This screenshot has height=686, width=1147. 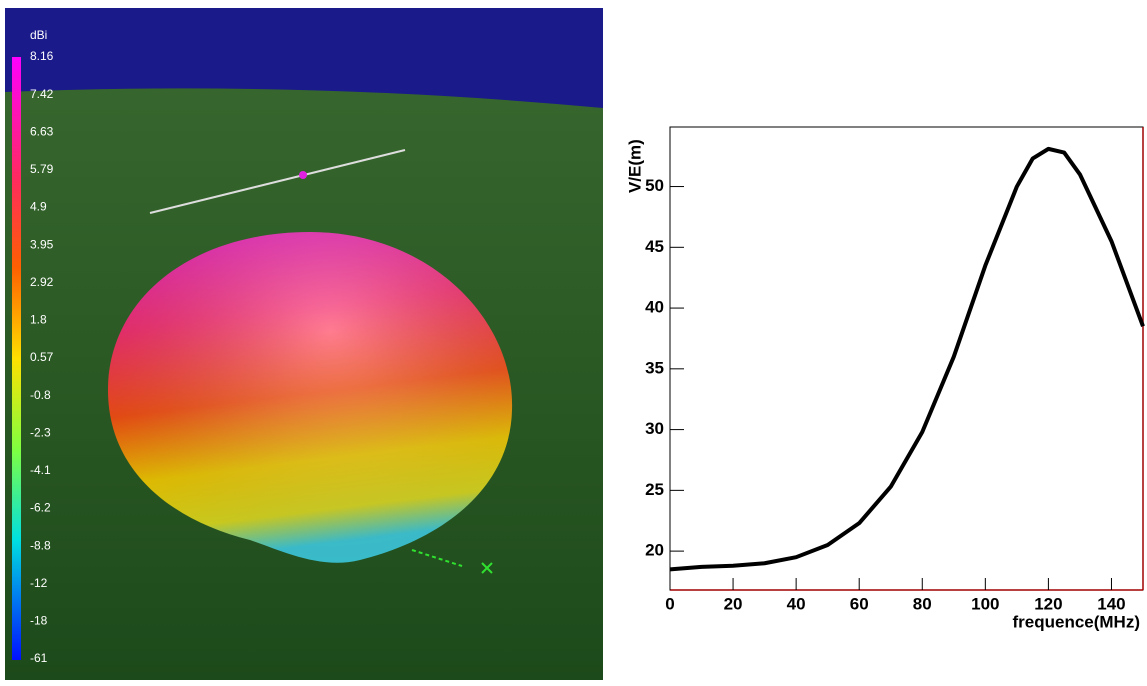 What do you see at coordinates (40, 545) in the screenshot?
I see `scale-label: -8.8` at bounding box center [40, 545].